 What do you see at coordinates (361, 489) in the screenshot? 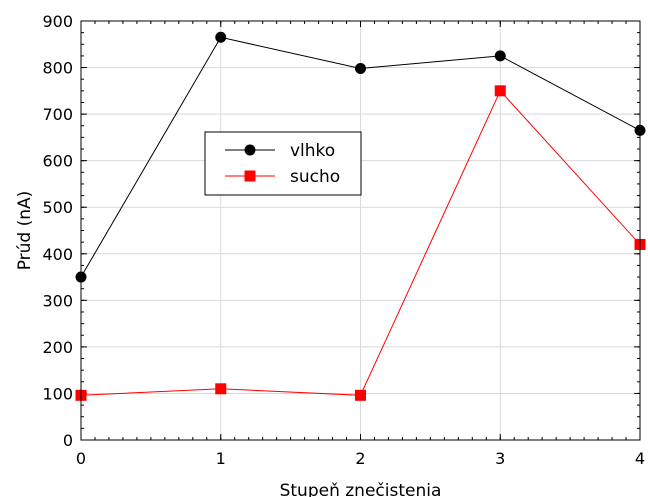
I see `x-axis-title: Stupeň znečistenia` at bounding box center [361, 489].